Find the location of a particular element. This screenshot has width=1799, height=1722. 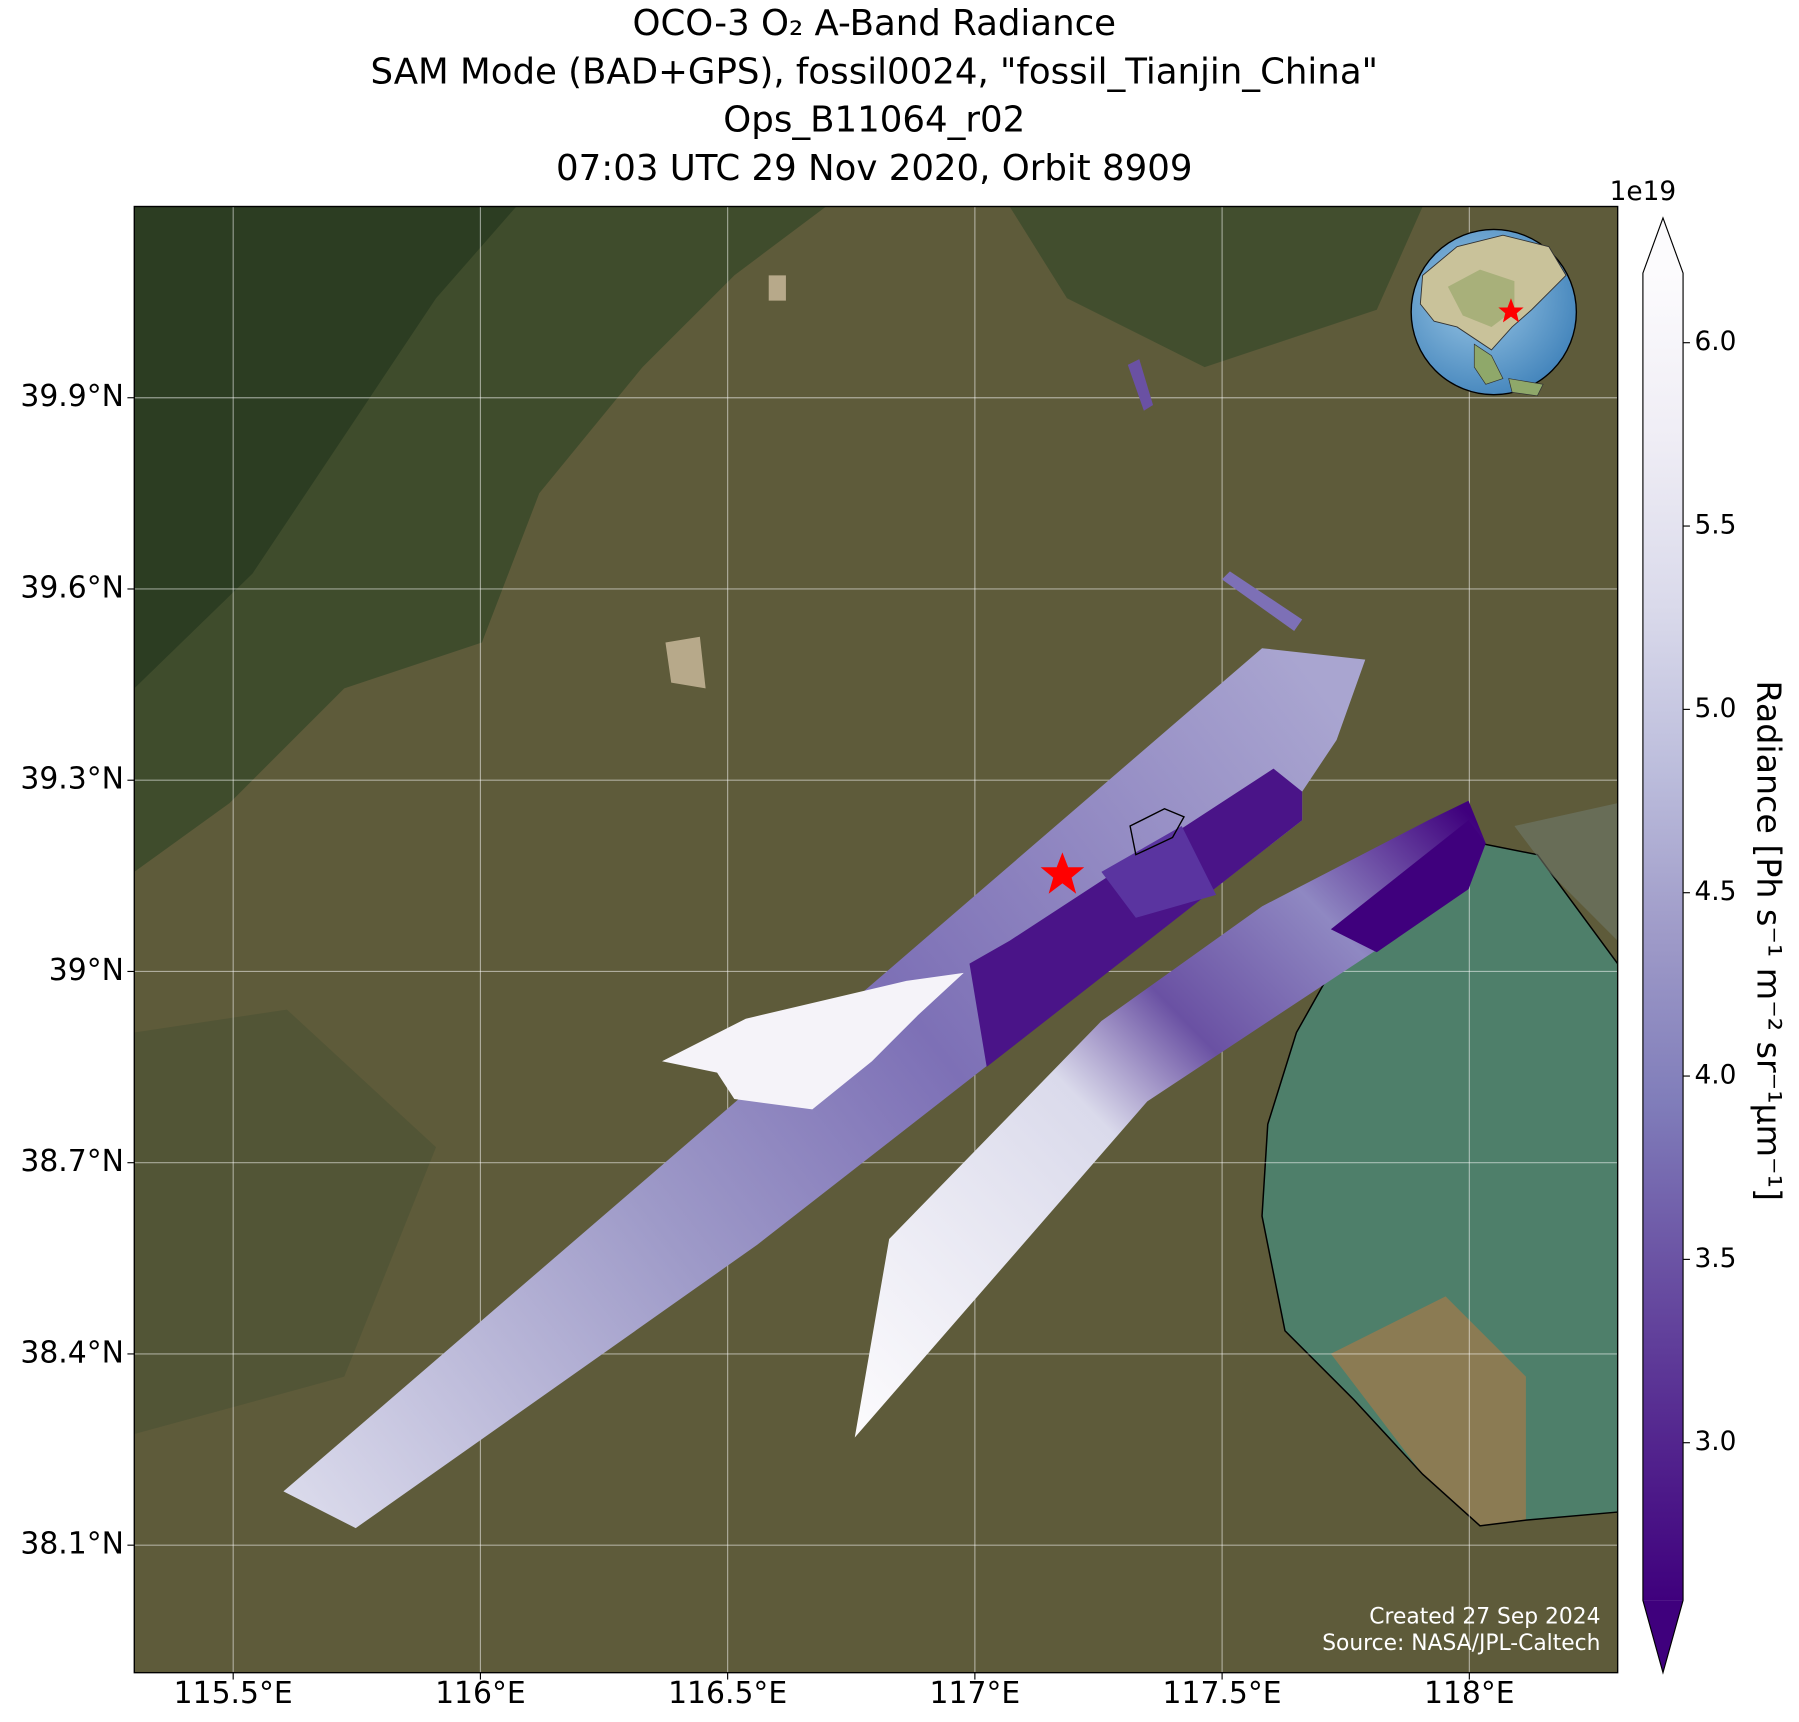

title-line: 07:03 UTC 29 Nov 2020, Orbit 8909 is located at coordinates (874, 168).